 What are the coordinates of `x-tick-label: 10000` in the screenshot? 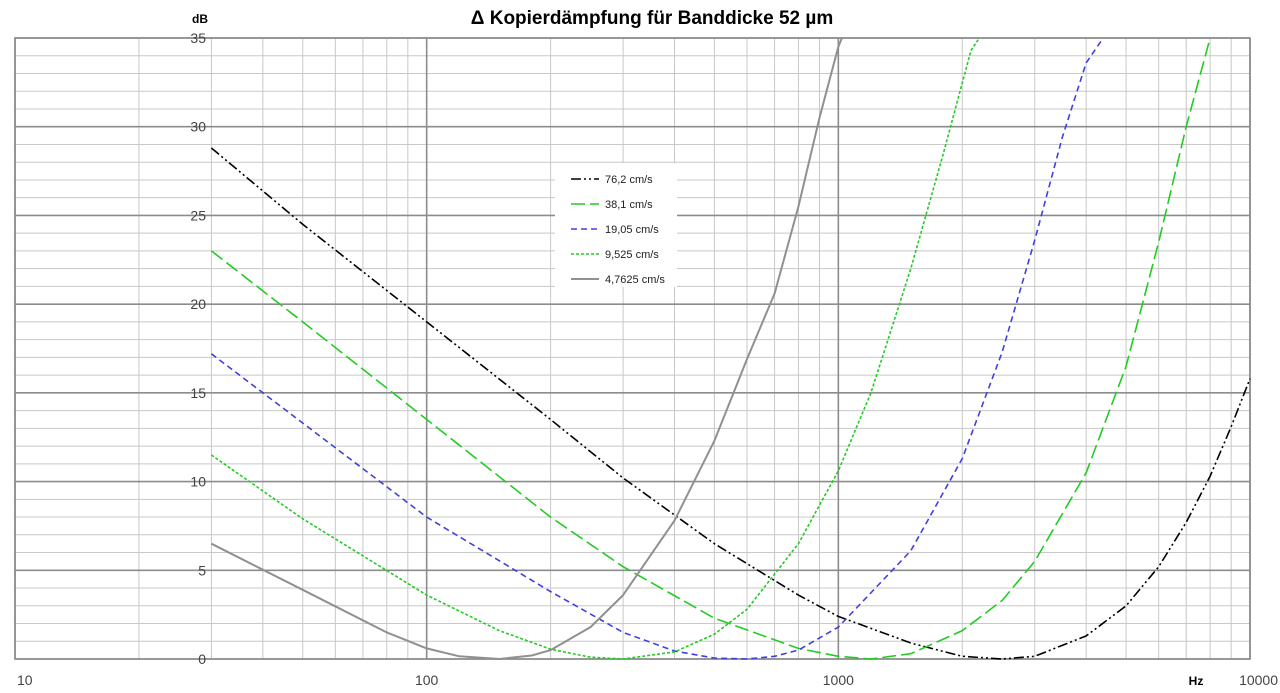 It's located at (1258, 680).